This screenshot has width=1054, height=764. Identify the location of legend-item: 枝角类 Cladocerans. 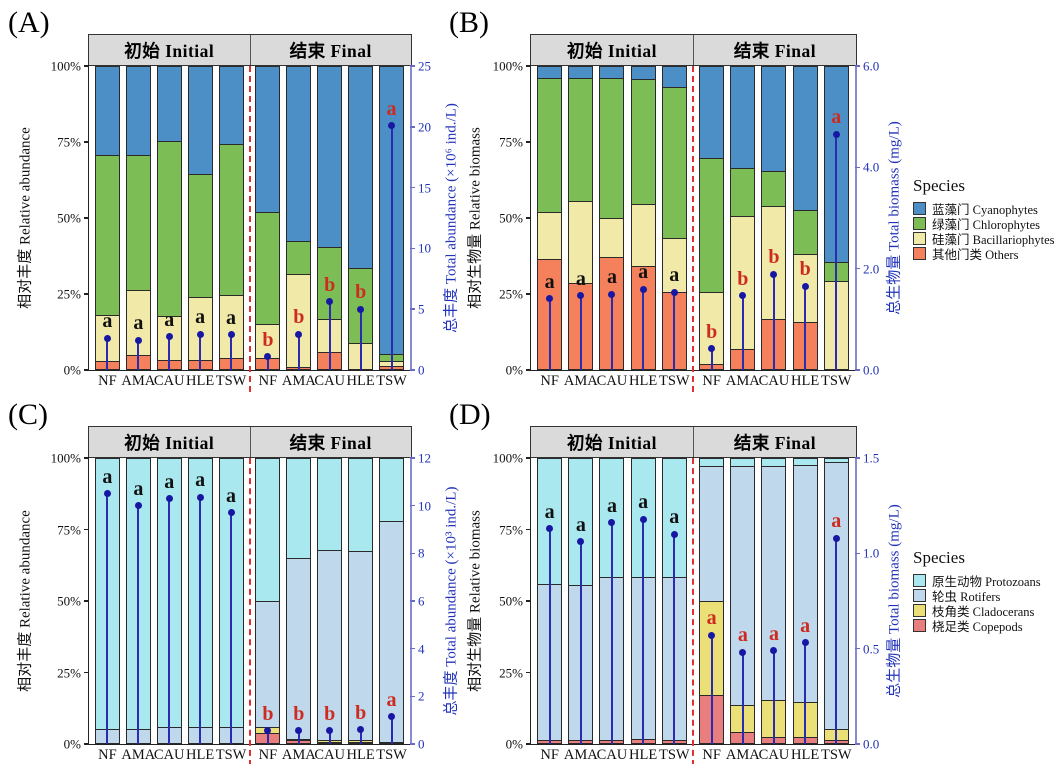
(977, 611).